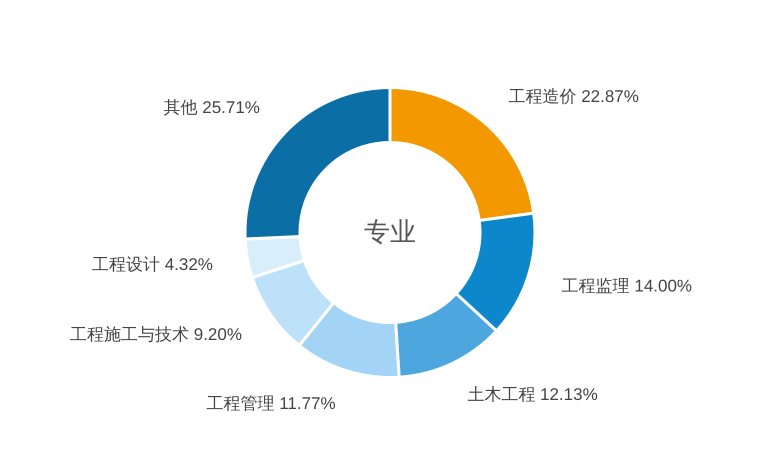 This screenshot has height=465, width=780. What do you see at coordinates (627, 286) in the screenshot?
I see `slice-label: 工程监理 14.00%` at bounding box center [627, 286].